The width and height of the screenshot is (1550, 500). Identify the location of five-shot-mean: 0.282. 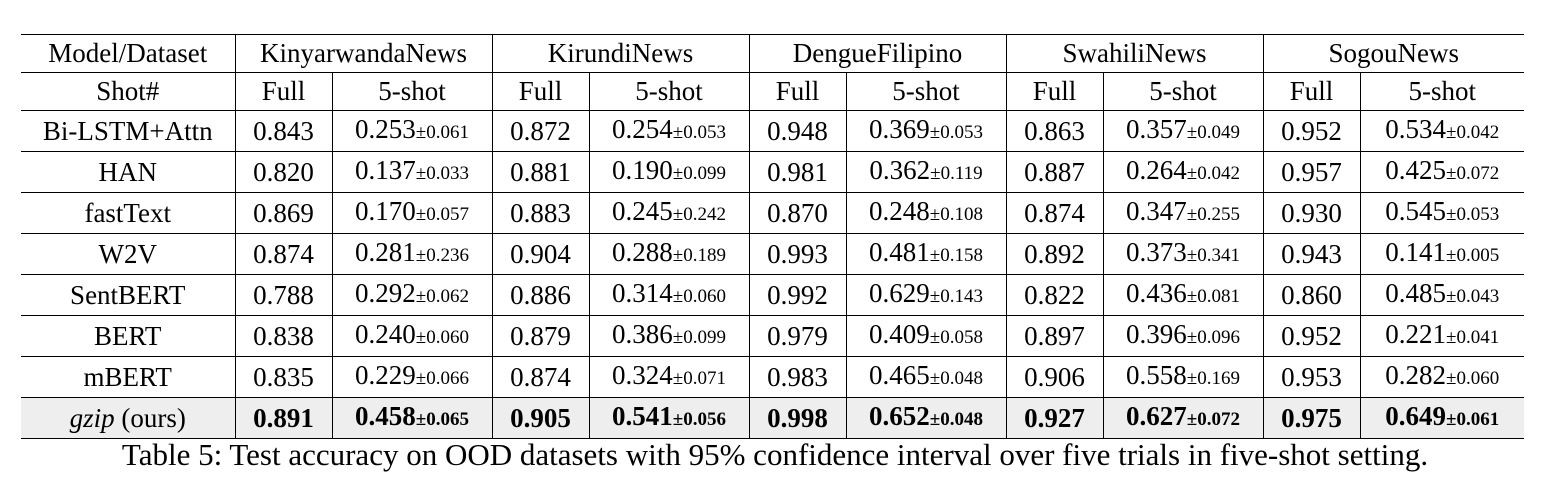
(1416, 375).